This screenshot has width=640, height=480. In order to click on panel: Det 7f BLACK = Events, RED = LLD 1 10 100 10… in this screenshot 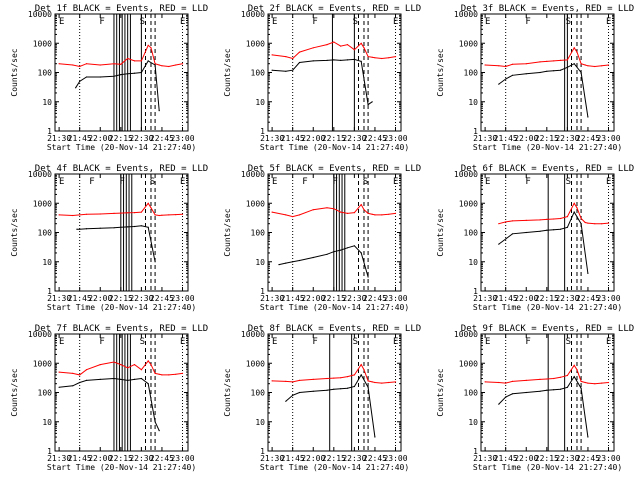, I will do `click(109, 398)`.